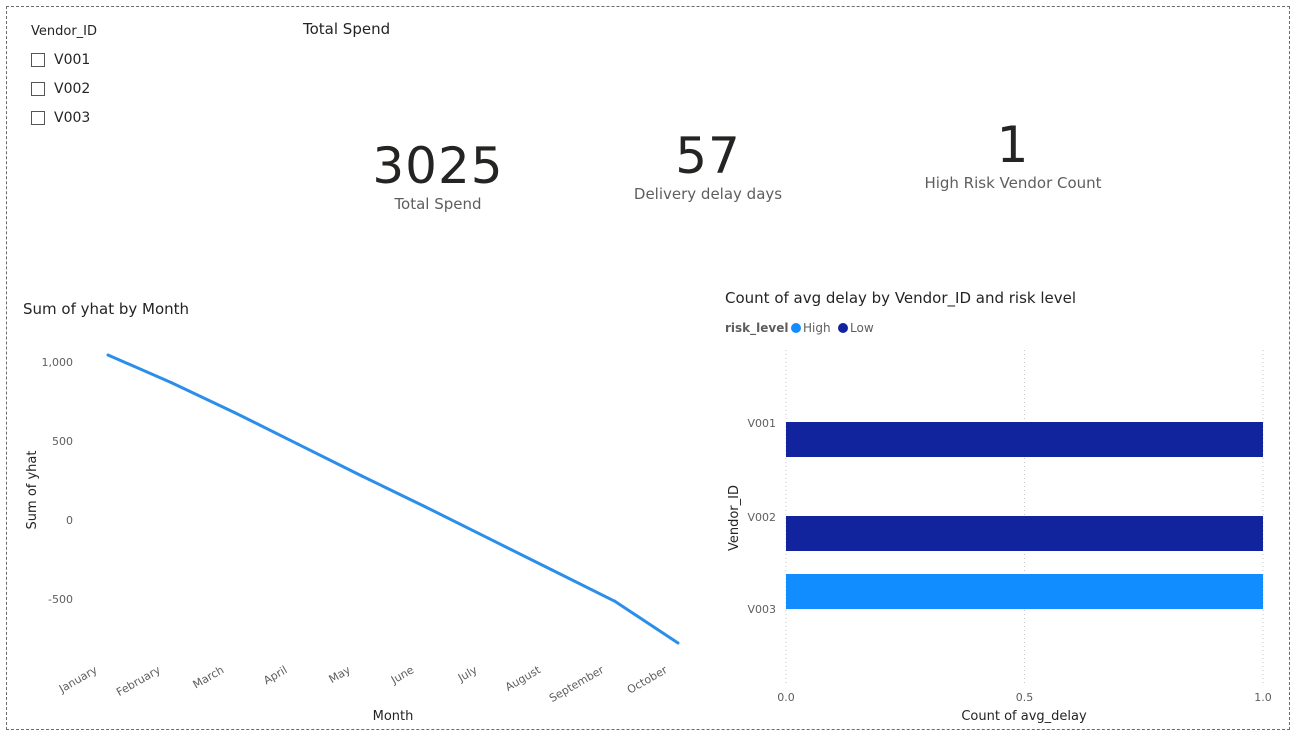 This screenshot has height=736, width=1296. Describe the element at coordinates (708, 156) in the screenshot. I see `kpi-value: 57` at that location.